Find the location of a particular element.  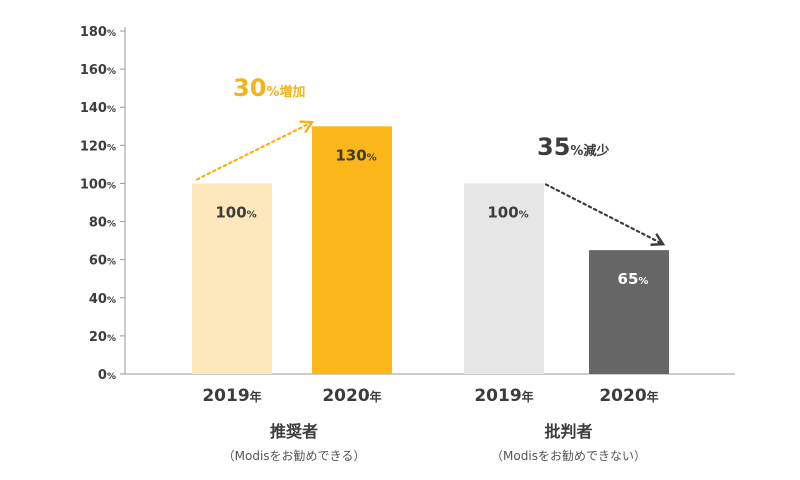

y-tick-label-value: 80 is located at coordinates (98, 223).